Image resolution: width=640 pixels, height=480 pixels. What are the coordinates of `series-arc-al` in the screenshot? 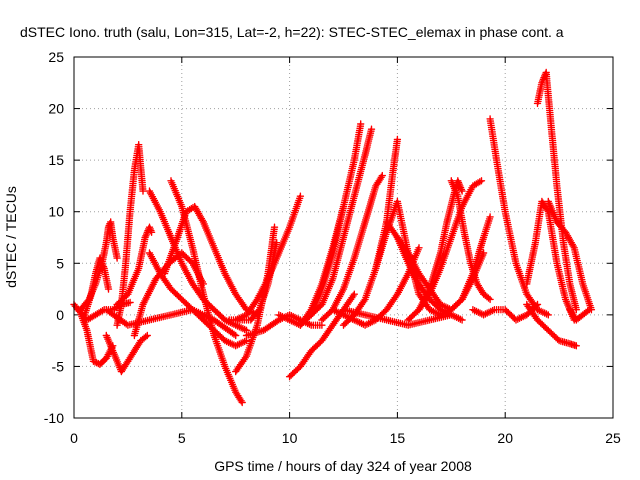 It's located at (579, 315).